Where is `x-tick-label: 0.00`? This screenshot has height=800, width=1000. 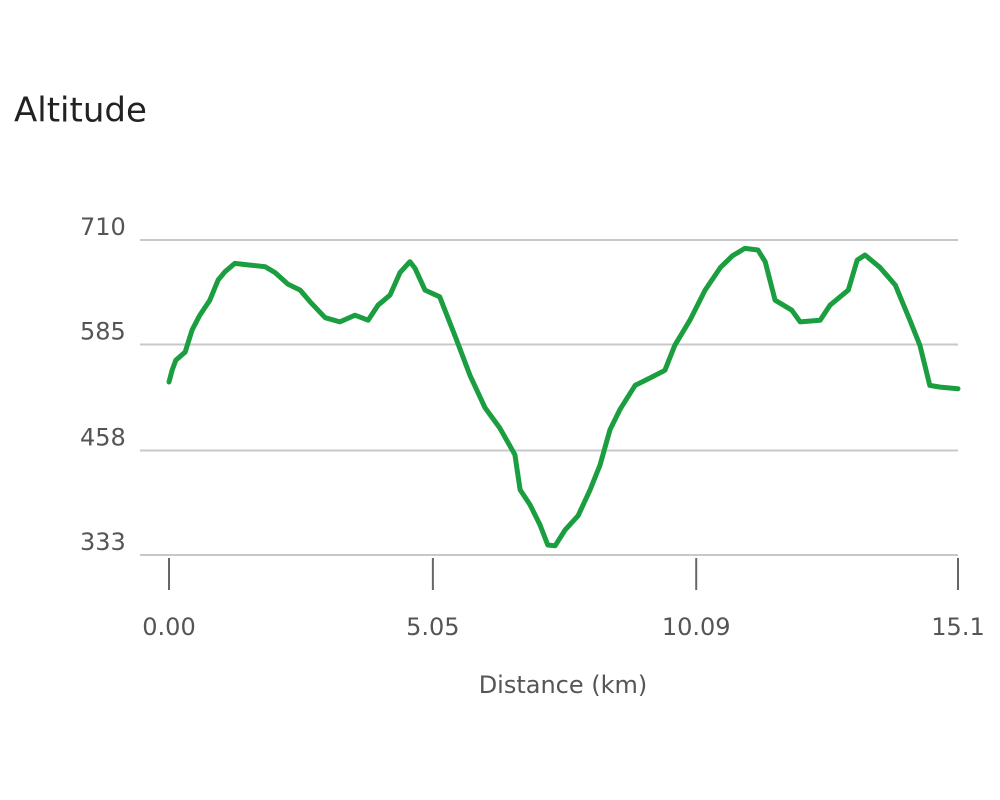 x-tick-label: 0.00 is located at coordinates (168, 627).